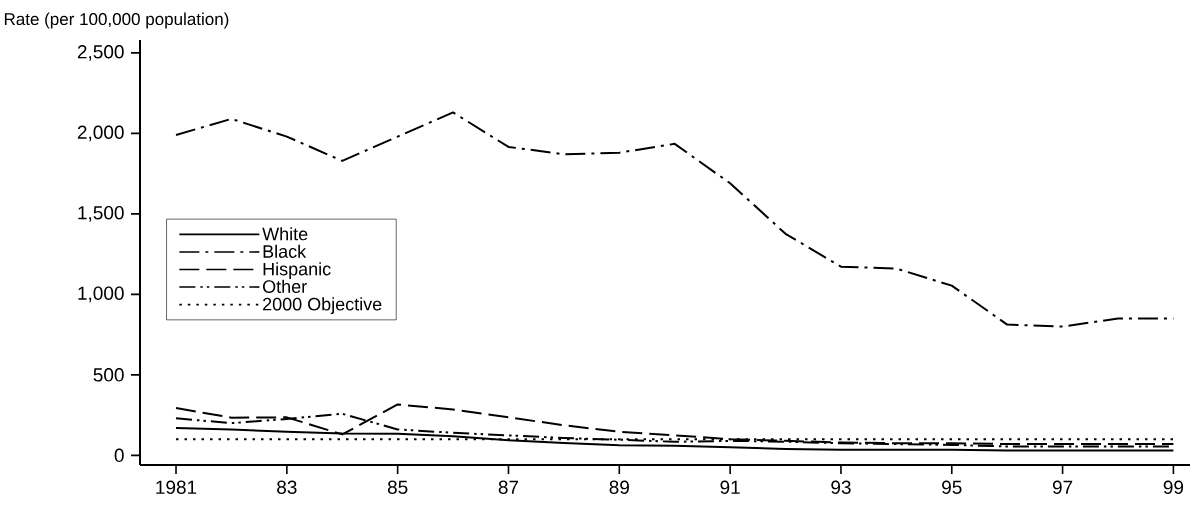 The image size is (1199, 522). I want to click on x-tick-label: 1981, so click(176, 487).